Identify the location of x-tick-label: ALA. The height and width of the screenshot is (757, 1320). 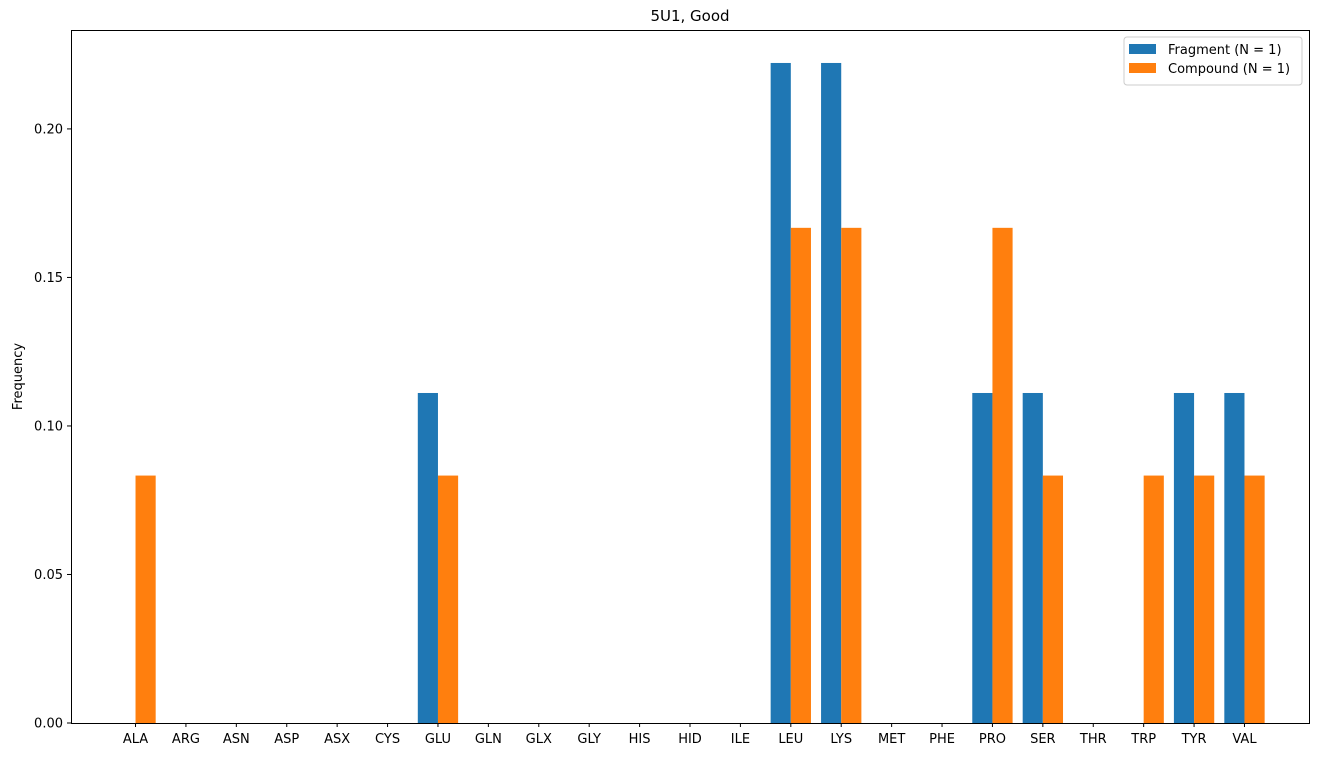
(135, 739).